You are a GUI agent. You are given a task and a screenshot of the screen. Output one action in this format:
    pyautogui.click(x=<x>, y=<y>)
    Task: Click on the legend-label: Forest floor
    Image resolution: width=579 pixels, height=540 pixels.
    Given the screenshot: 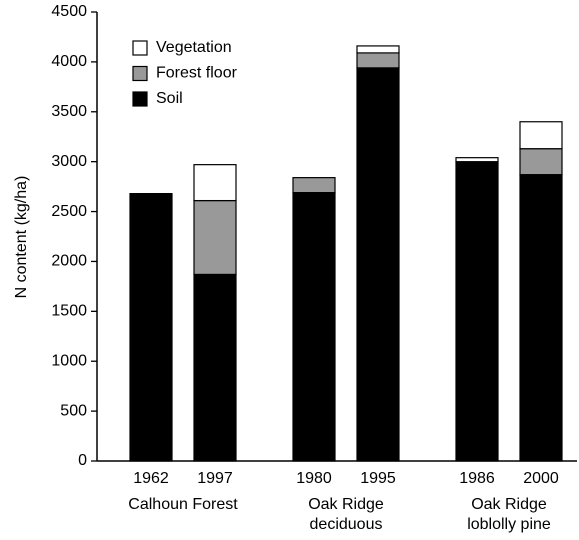 What is the action you would take?
    pyautogui.click(x=197, y=73)
    